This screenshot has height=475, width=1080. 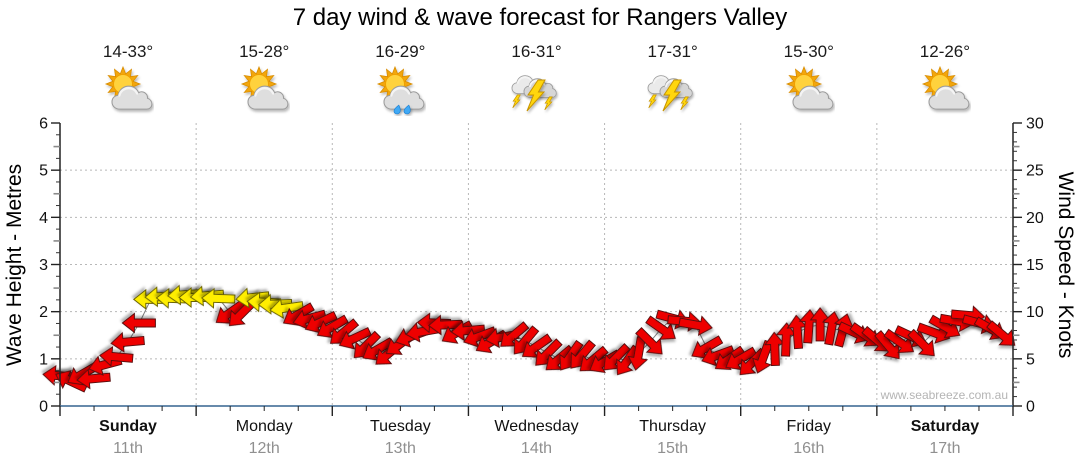 I want to click on day-column-monday: 15-28°, so click(x=264, y=79).